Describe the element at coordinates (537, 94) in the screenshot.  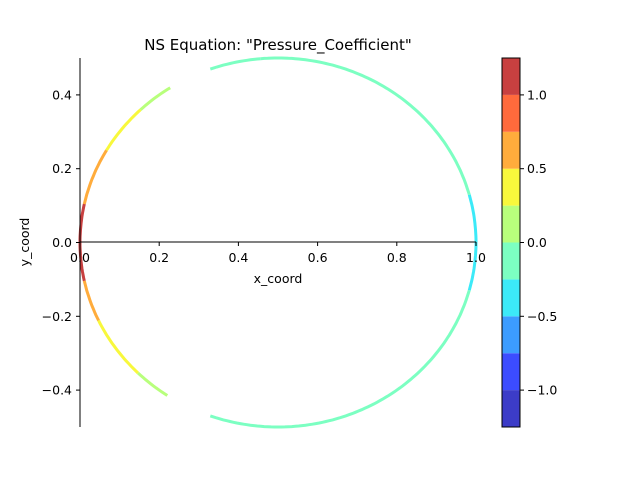
I see `colorbar-tick-label-0: 1.0` at that location.